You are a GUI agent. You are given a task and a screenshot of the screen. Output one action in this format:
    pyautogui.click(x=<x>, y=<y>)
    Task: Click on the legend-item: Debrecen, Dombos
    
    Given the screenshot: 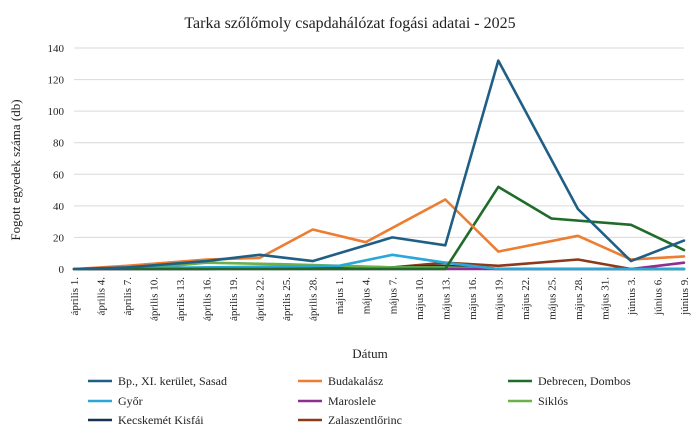 What is the action you would take?
    pyautogui.click(x=569, y=381)
    